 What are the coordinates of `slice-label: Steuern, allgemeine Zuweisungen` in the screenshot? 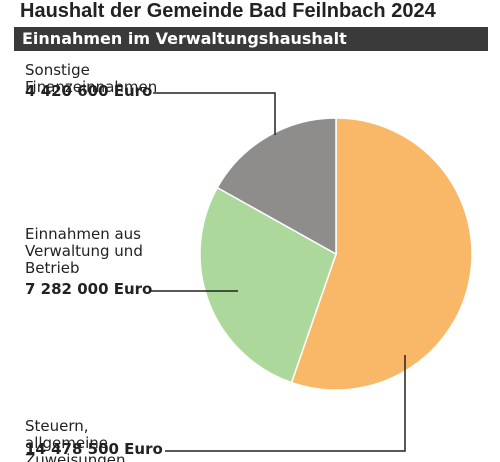 It's located at (75, 439).